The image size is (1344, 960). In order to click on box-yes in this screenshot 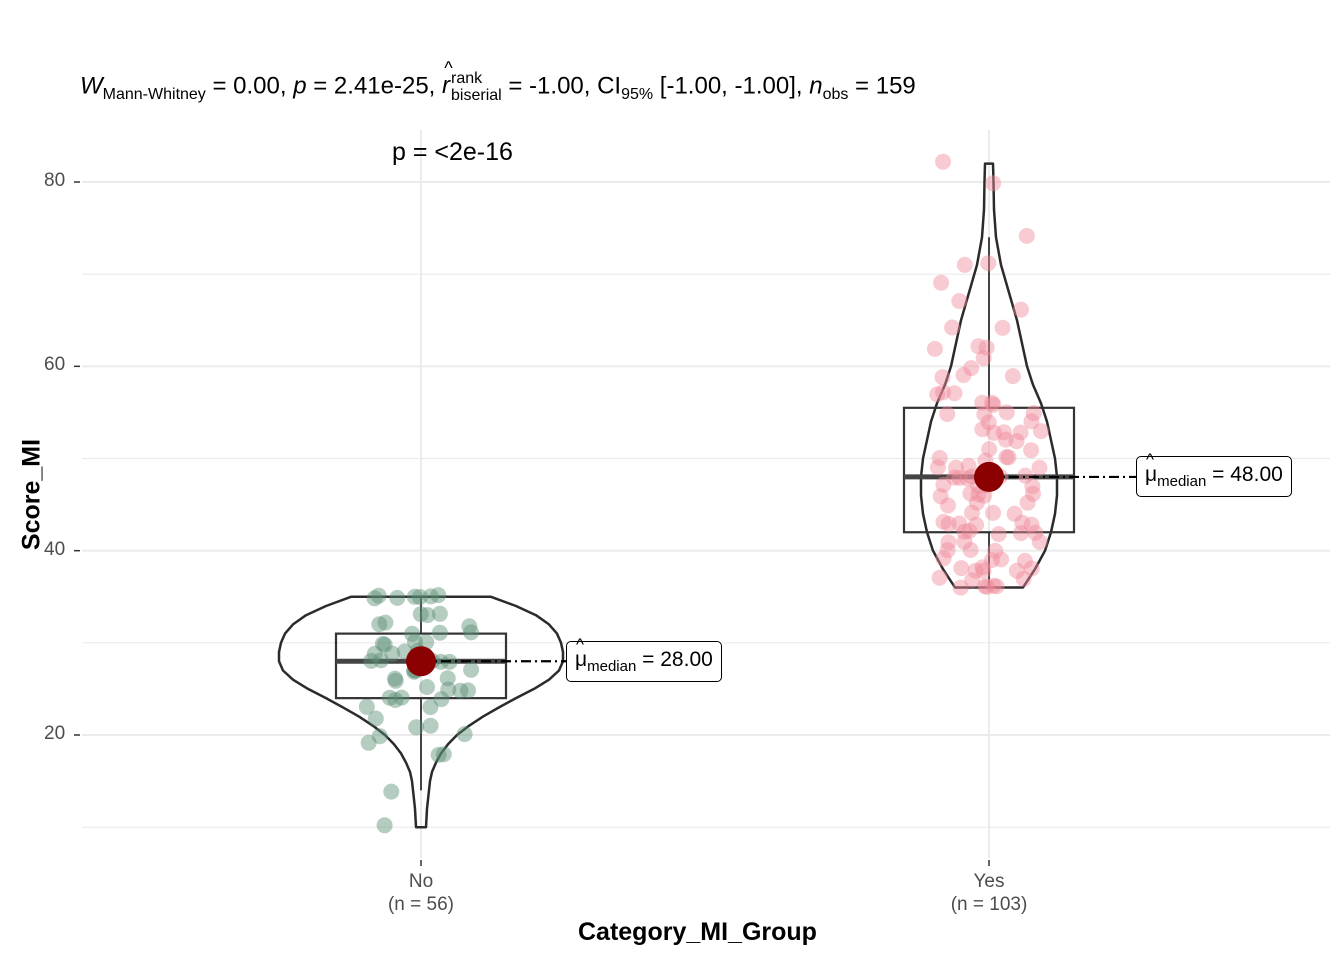, I will do `click(989, 470)`.